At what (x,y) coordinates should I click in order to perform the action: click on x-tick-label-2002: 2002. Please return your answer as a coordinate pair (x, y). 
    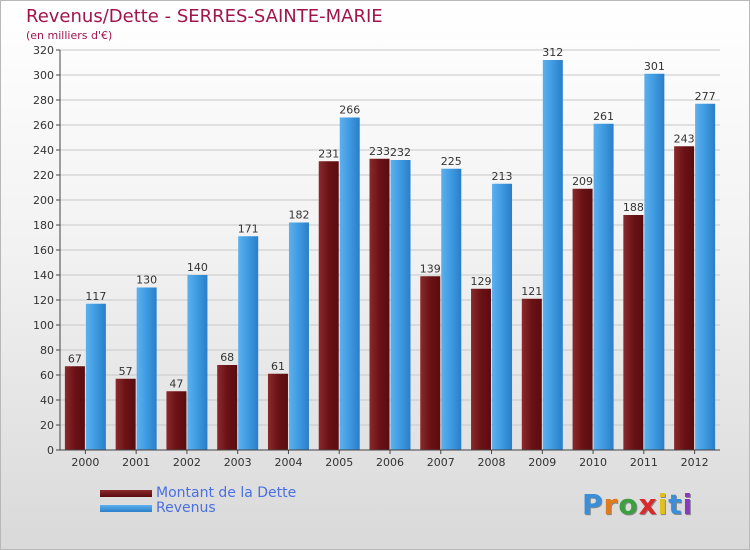
    Looking at the image, I should click on (187, 462).